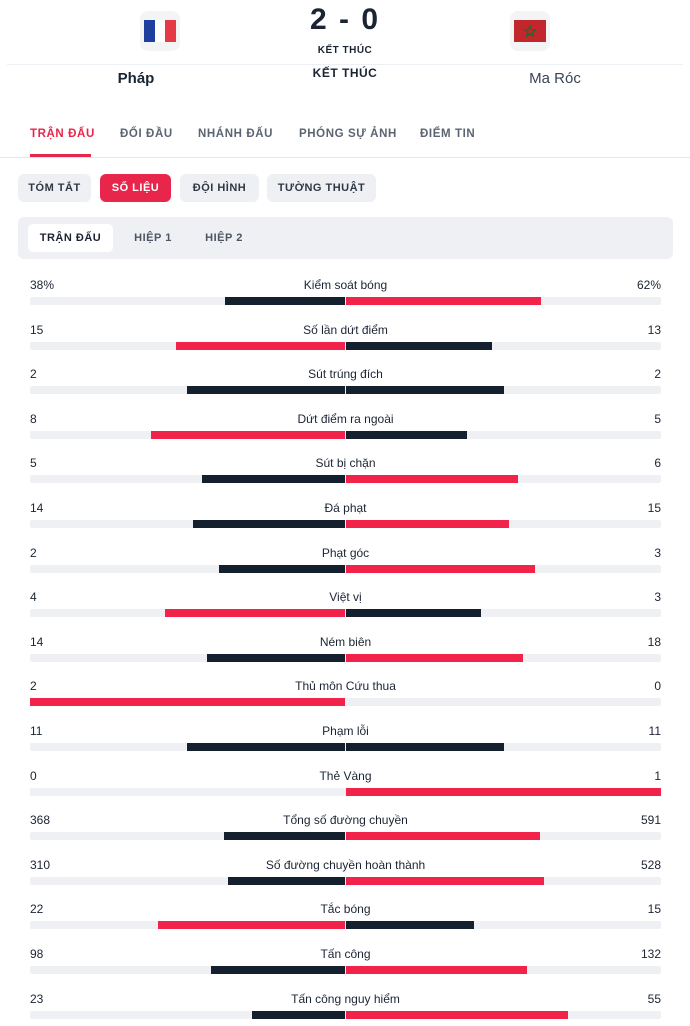 This screenshot has width=690, height=1026. I want to click on stat-row: 2 Thủ môn Cứu thua 0, so click(345, 698).